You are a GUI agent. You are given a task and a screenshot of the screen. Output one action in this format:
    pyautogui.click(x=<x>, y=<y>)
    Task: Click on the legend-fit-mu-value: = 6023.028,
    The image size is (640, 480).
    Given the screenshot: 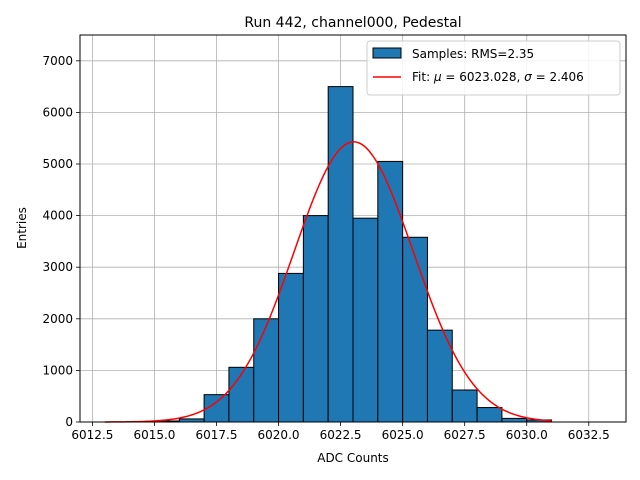 What is the action you would take?
    pyautogui.click(x=483, y=77)
    